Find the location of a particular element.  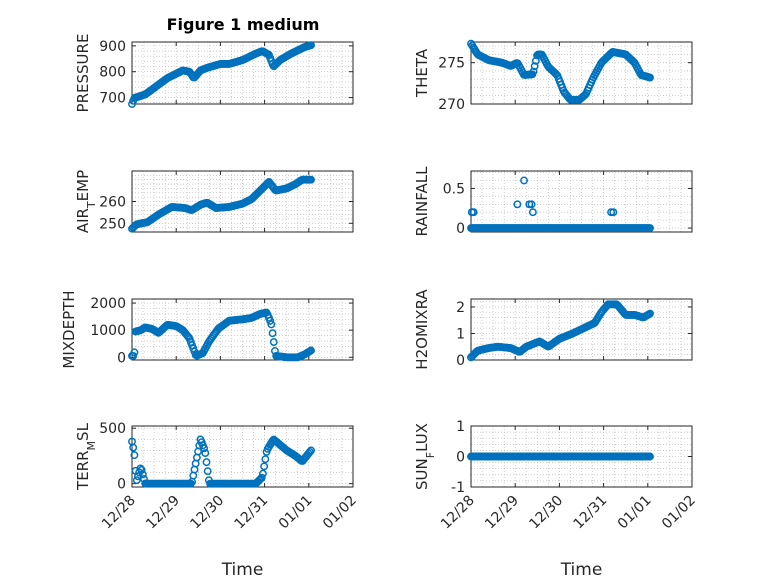

y-tick-label: 270 is located at coordinates (451, 105).